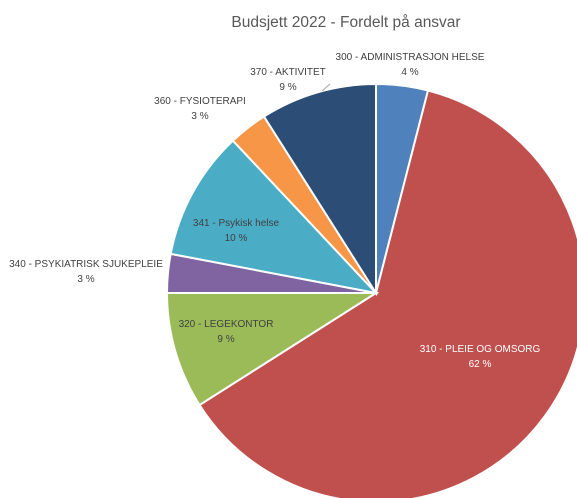  Describe the element at coordinates (288, 72) in the screenshot. I see `data-label-category: 370 - AKTIVITET` at that location.